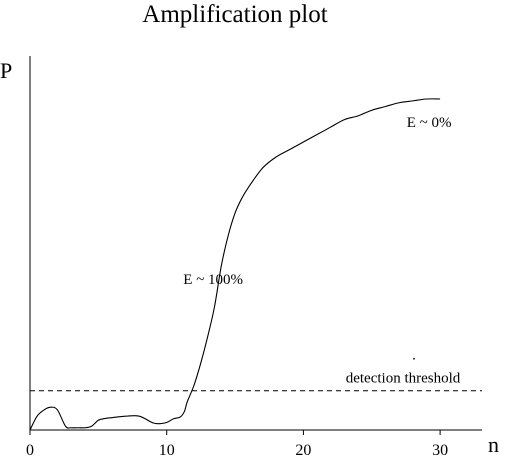 The height and width of the screenshot is (463, 505). What do you see at coordinates (303, 450) in the screenshot?
I see `x-tick-label-20: 20` at bounding box center [303, 450].